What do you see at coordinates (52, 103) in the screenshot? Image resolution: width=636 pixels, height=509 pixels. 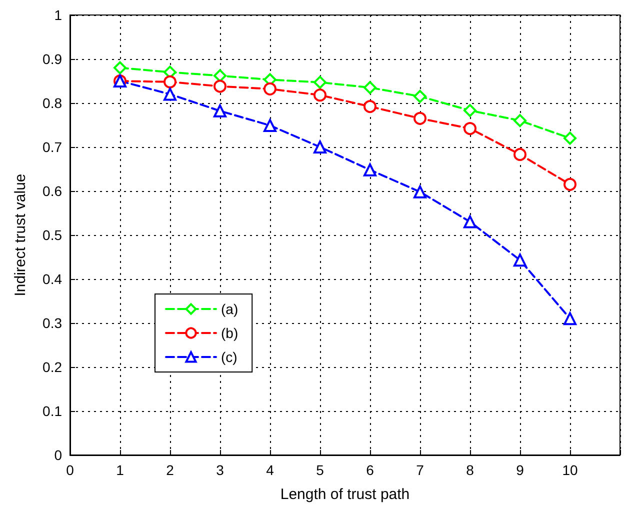 I see `y-tick-label: 0.8` at bounding box center [52, 103].